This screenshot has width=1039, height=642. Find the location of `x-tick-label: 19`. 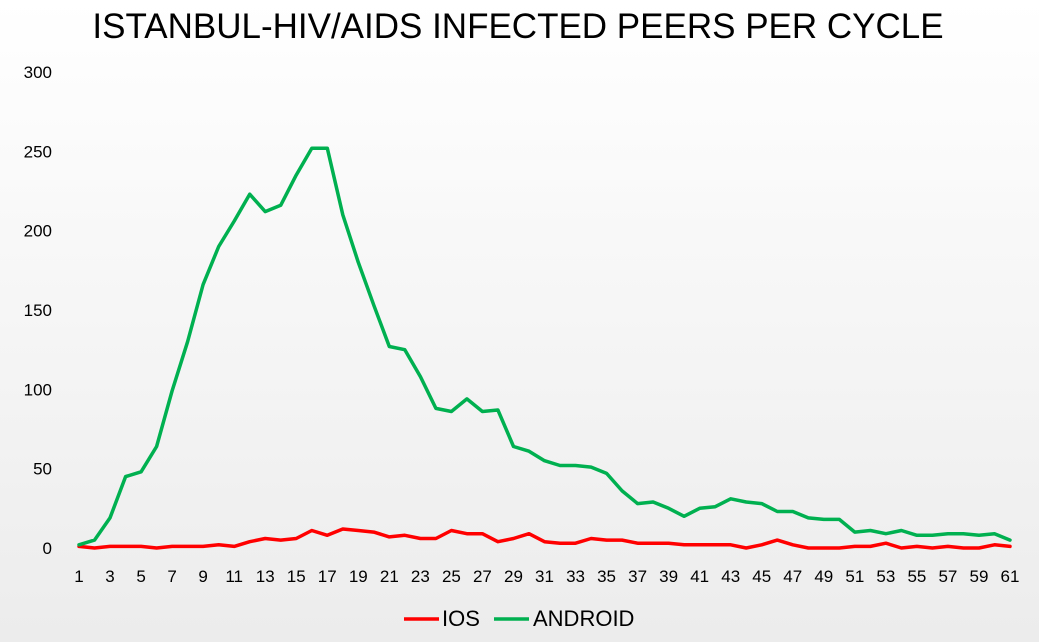

x-tick-label: 19 is located at coordinates (358, 576).